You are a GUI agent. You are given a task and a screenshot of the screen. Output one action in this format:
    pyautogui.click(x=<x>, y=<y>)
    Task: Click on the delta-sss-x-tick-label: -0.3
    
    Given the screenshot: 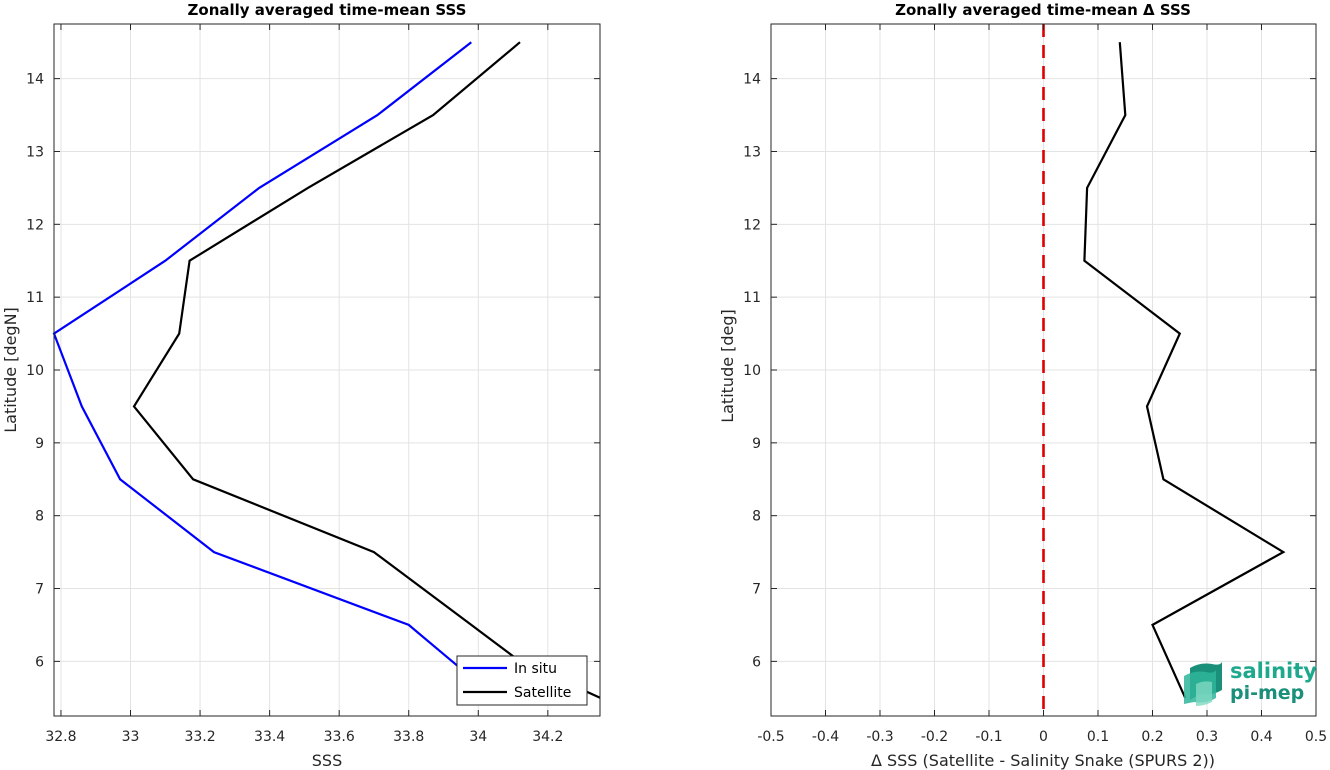 What is the action you would take?
    pyautogui.click(x=879, y=737)
    